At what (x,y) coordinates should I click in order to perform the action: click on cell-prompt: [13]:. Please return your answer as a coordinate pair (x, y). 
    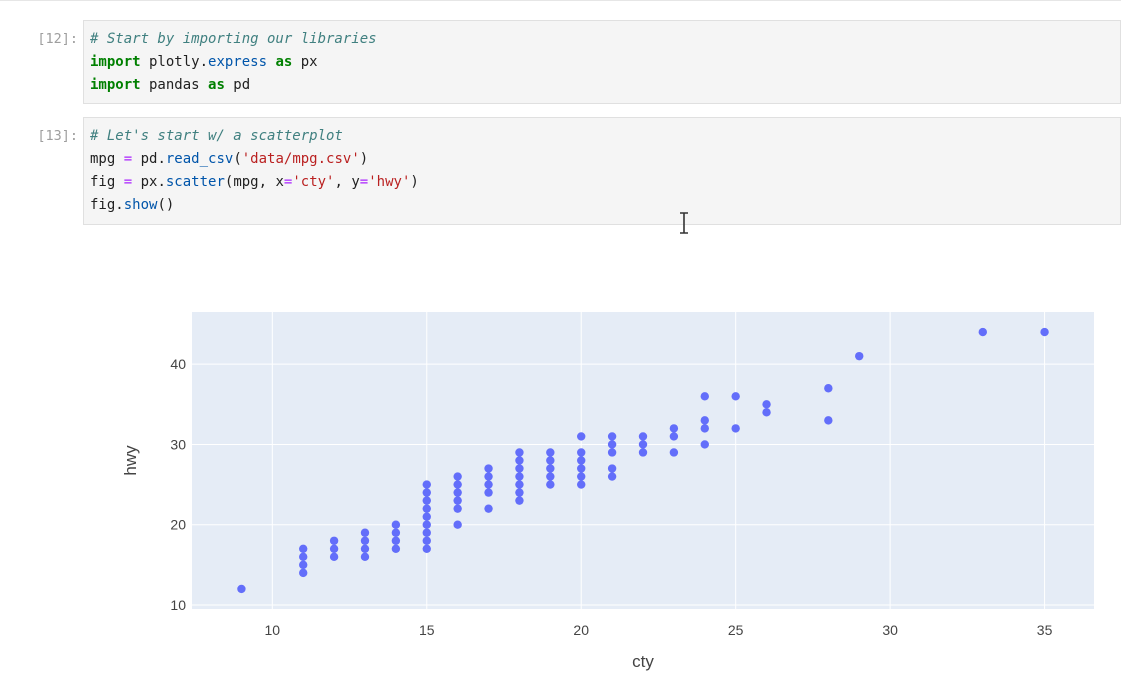
    Looking at the image, I should click on (57, 136).